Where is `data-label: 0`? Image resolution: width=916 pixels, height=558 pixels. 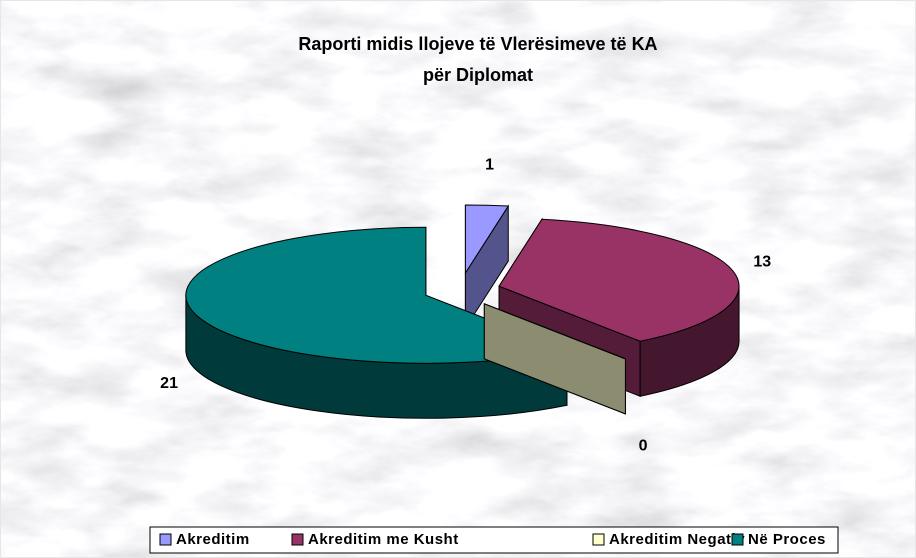
data-label: 0 is located at coordinates (643, 445).